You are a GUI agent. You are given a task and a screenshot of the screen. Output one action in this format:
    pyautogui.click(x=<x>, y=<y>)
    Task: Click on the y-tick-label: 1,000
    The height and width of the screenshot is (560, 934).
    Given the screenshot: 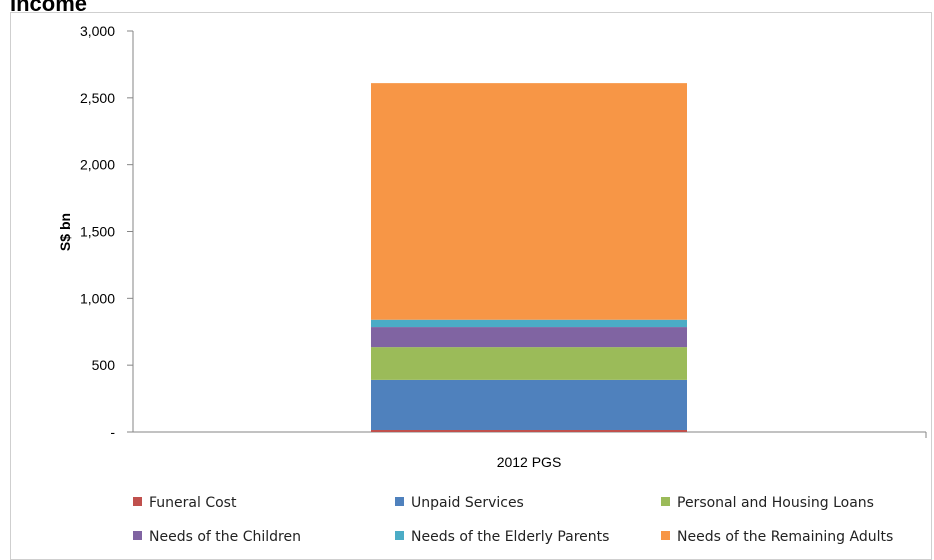 What is the action you would take?
    pyautogui.click(x=97, y=298)
    